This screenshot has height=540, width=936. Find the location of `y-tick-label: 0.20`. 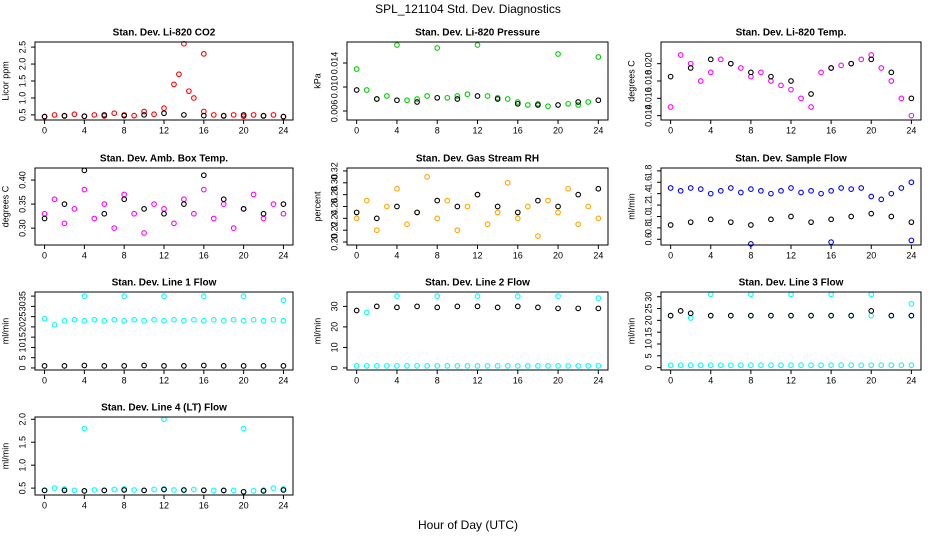

y-tick-label: 0.20 is located at coordinates (334, 242).